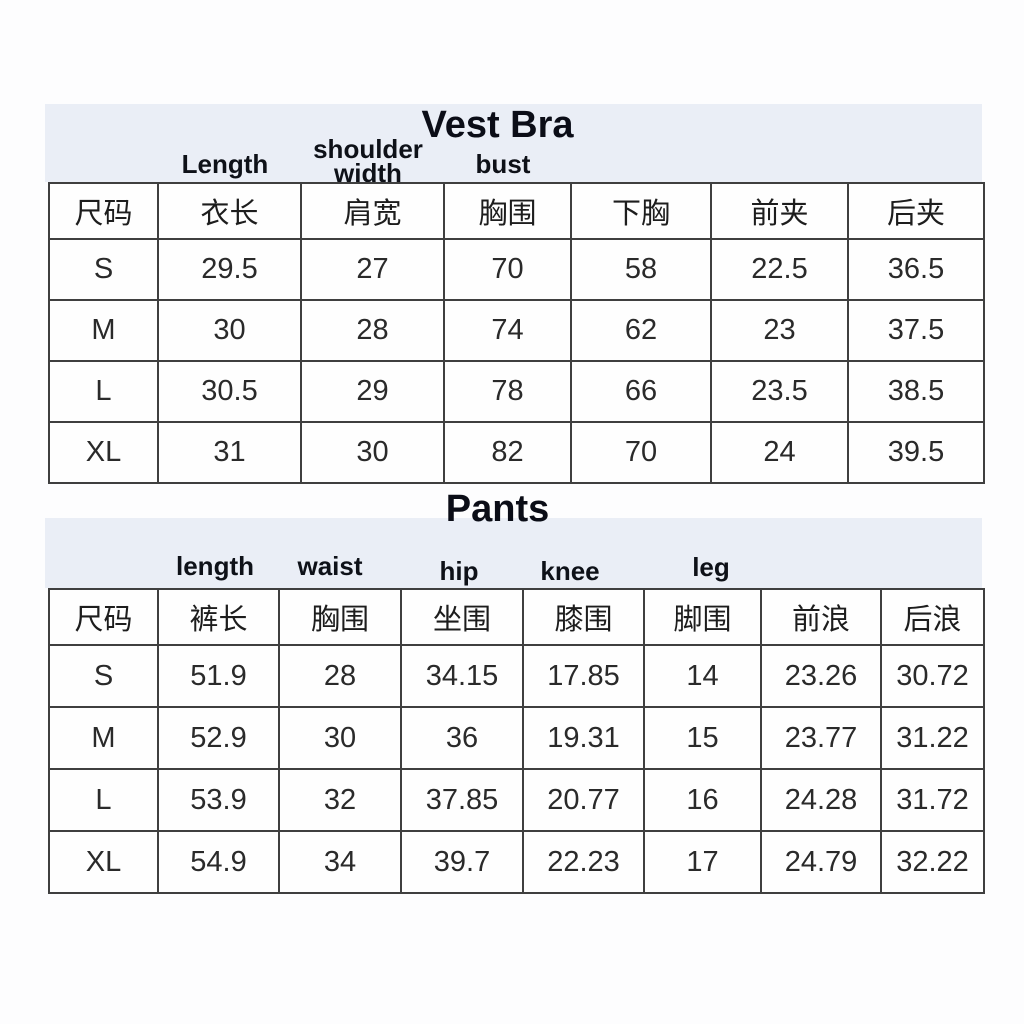 This screenshot has height=1024, width=1024. What do you see at coordinates (702, 800) in the screenshot?
I see `measurement-cell: 16` at bounding box center [702, 800].